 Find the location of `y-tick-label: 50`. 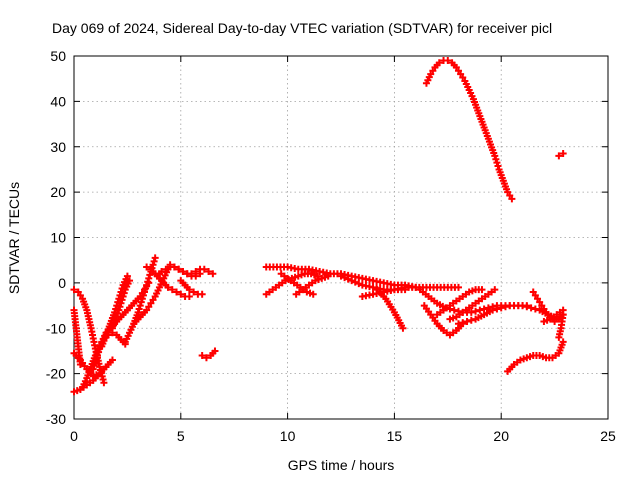

y-tick-label: 50 is located at coordinates (58, 56).